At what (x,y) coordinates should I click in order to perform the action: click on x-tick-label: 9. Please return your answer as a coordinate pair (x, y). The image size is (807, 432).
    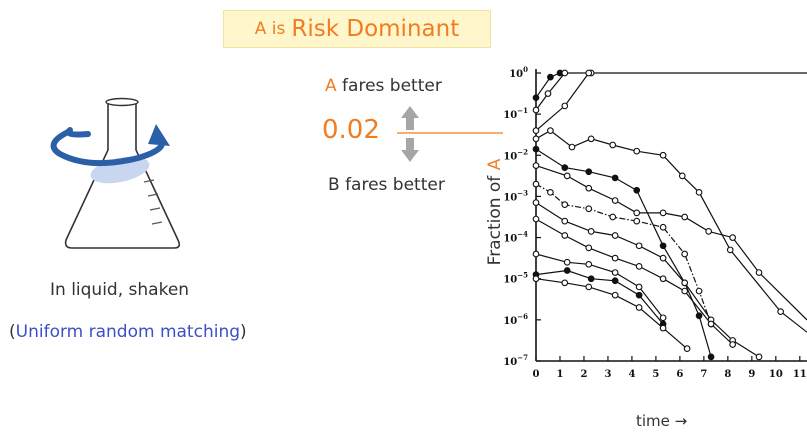
    Looking at the image, I should click on (751, 374).